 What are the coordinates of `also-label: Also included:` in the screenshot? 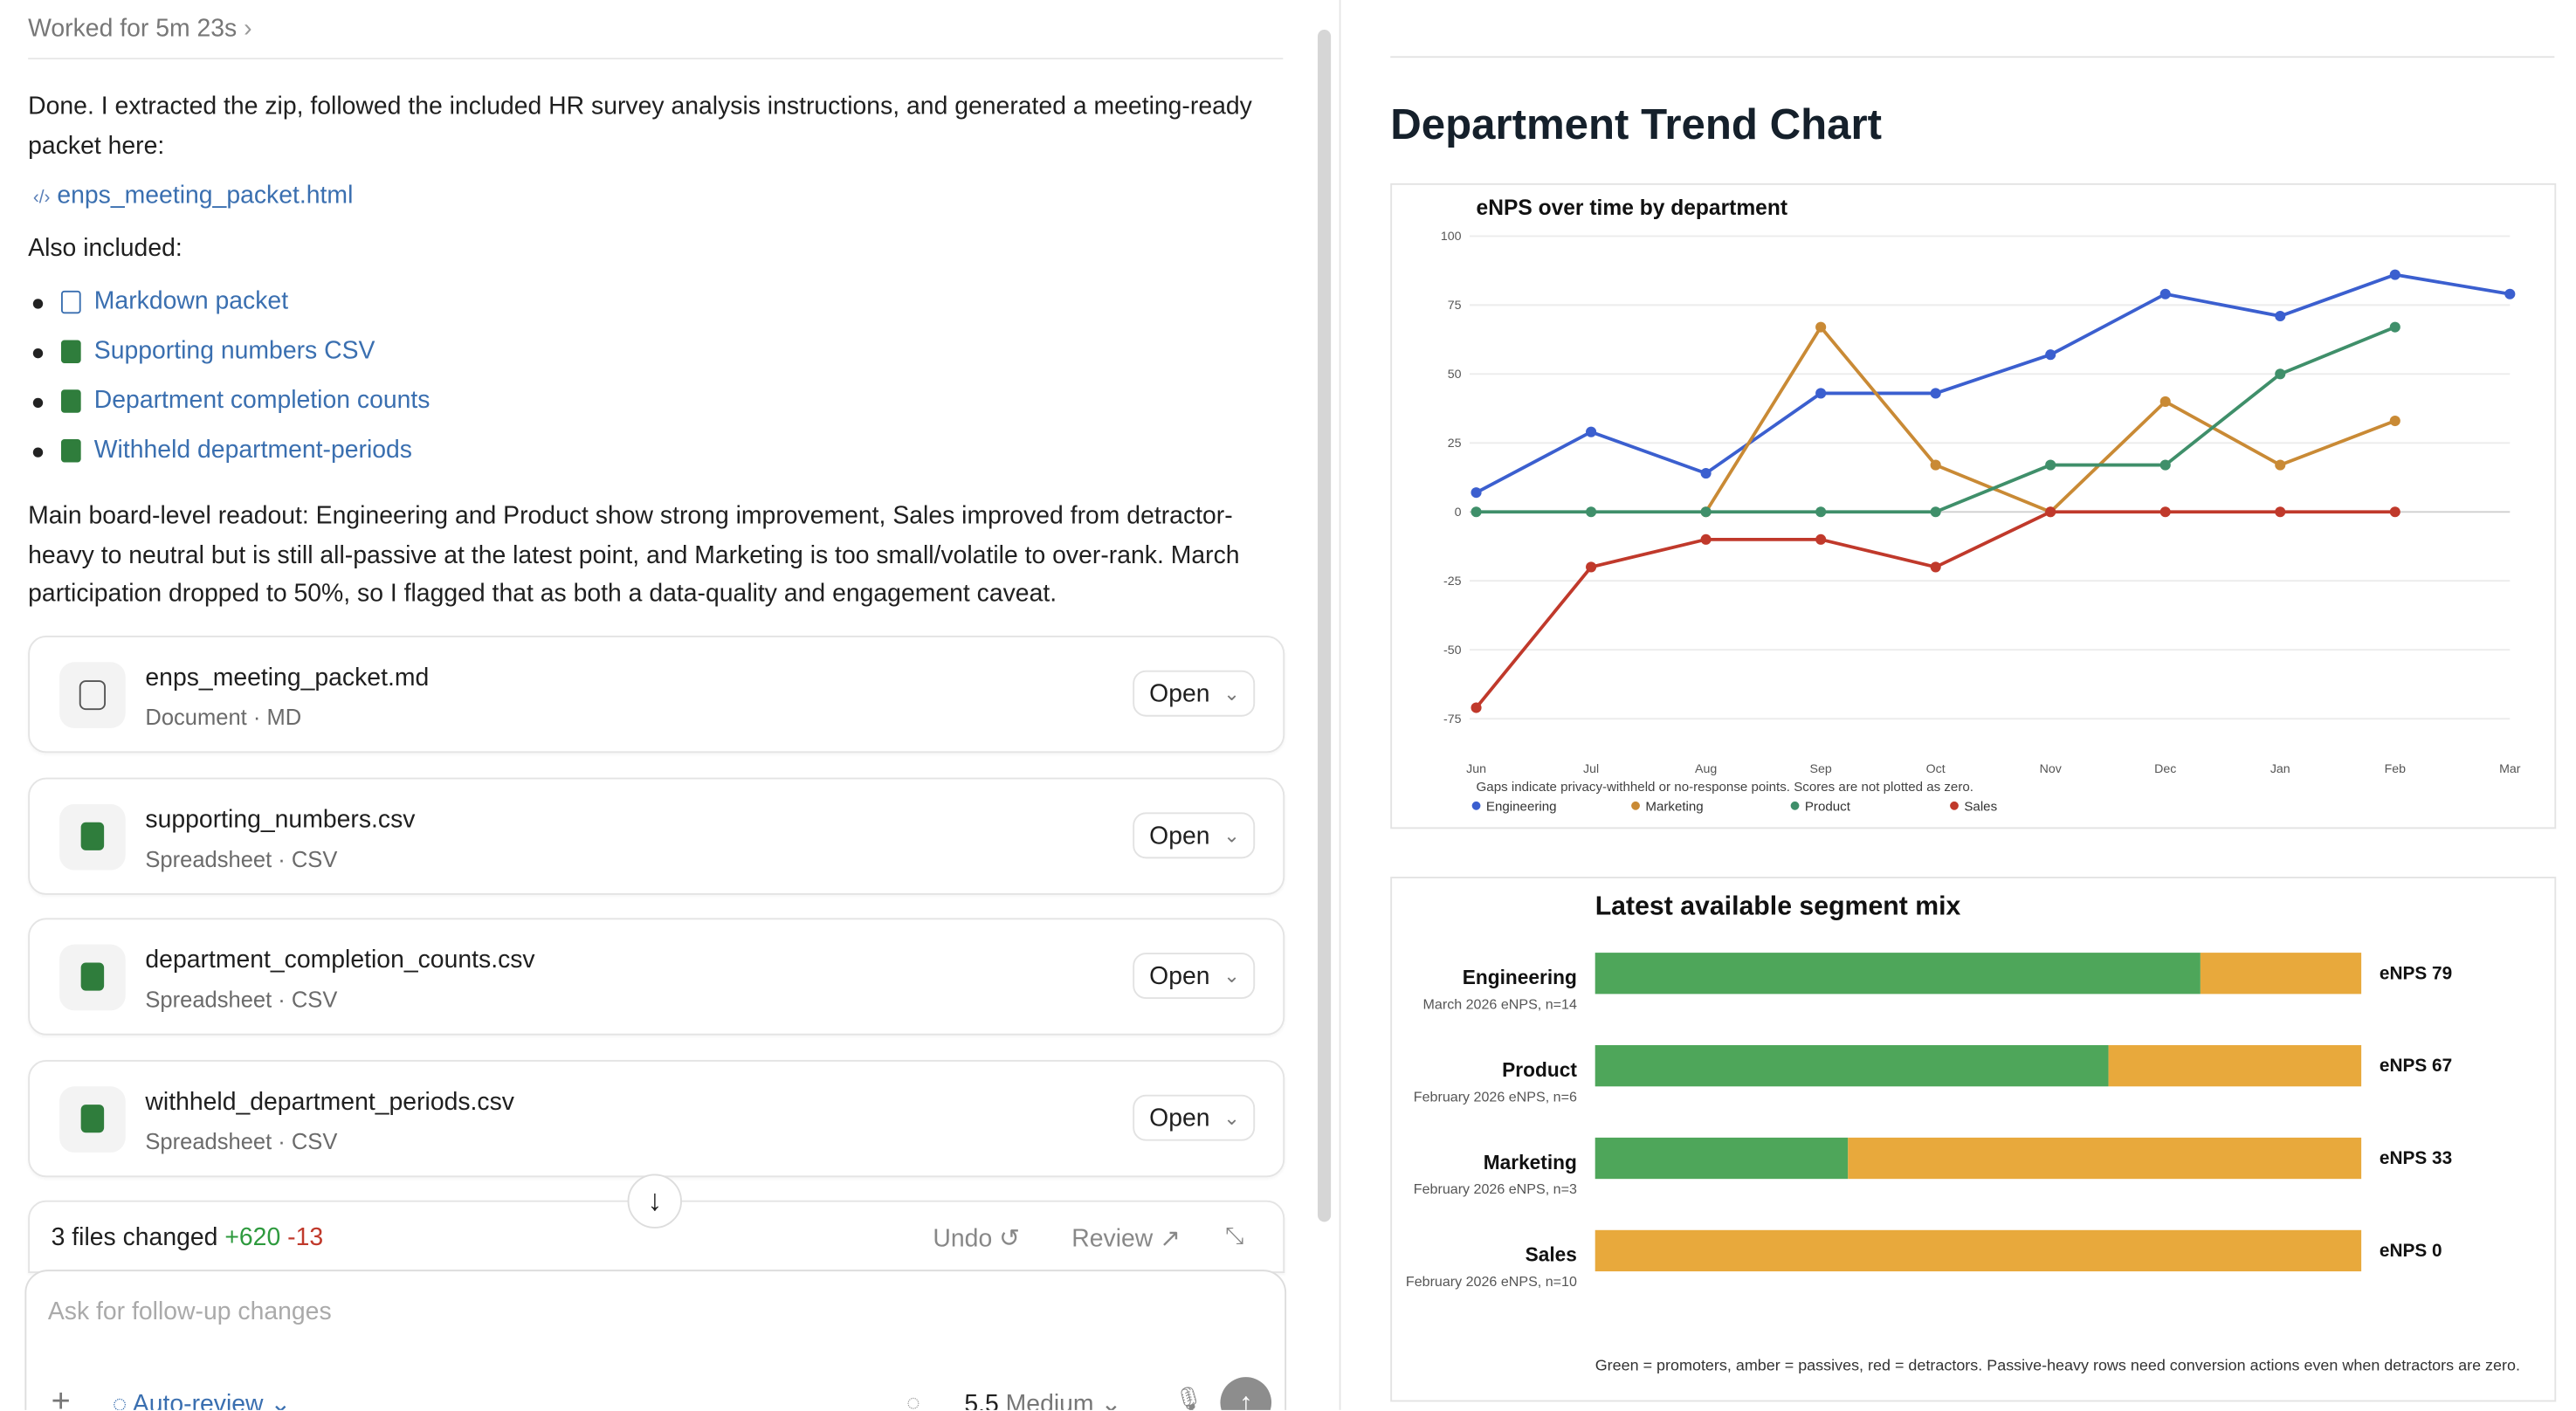 It's located at (105, 249).